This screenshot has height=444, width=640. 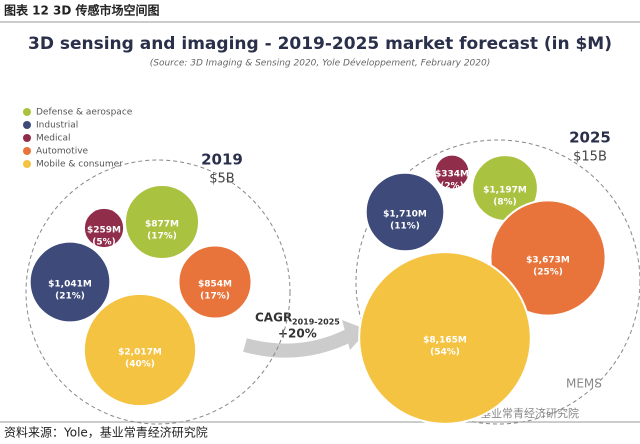 What do you see at coordinates (222, 160) in the screenshot?
I see `year-label: 2019` at bounding box center [222, 160].